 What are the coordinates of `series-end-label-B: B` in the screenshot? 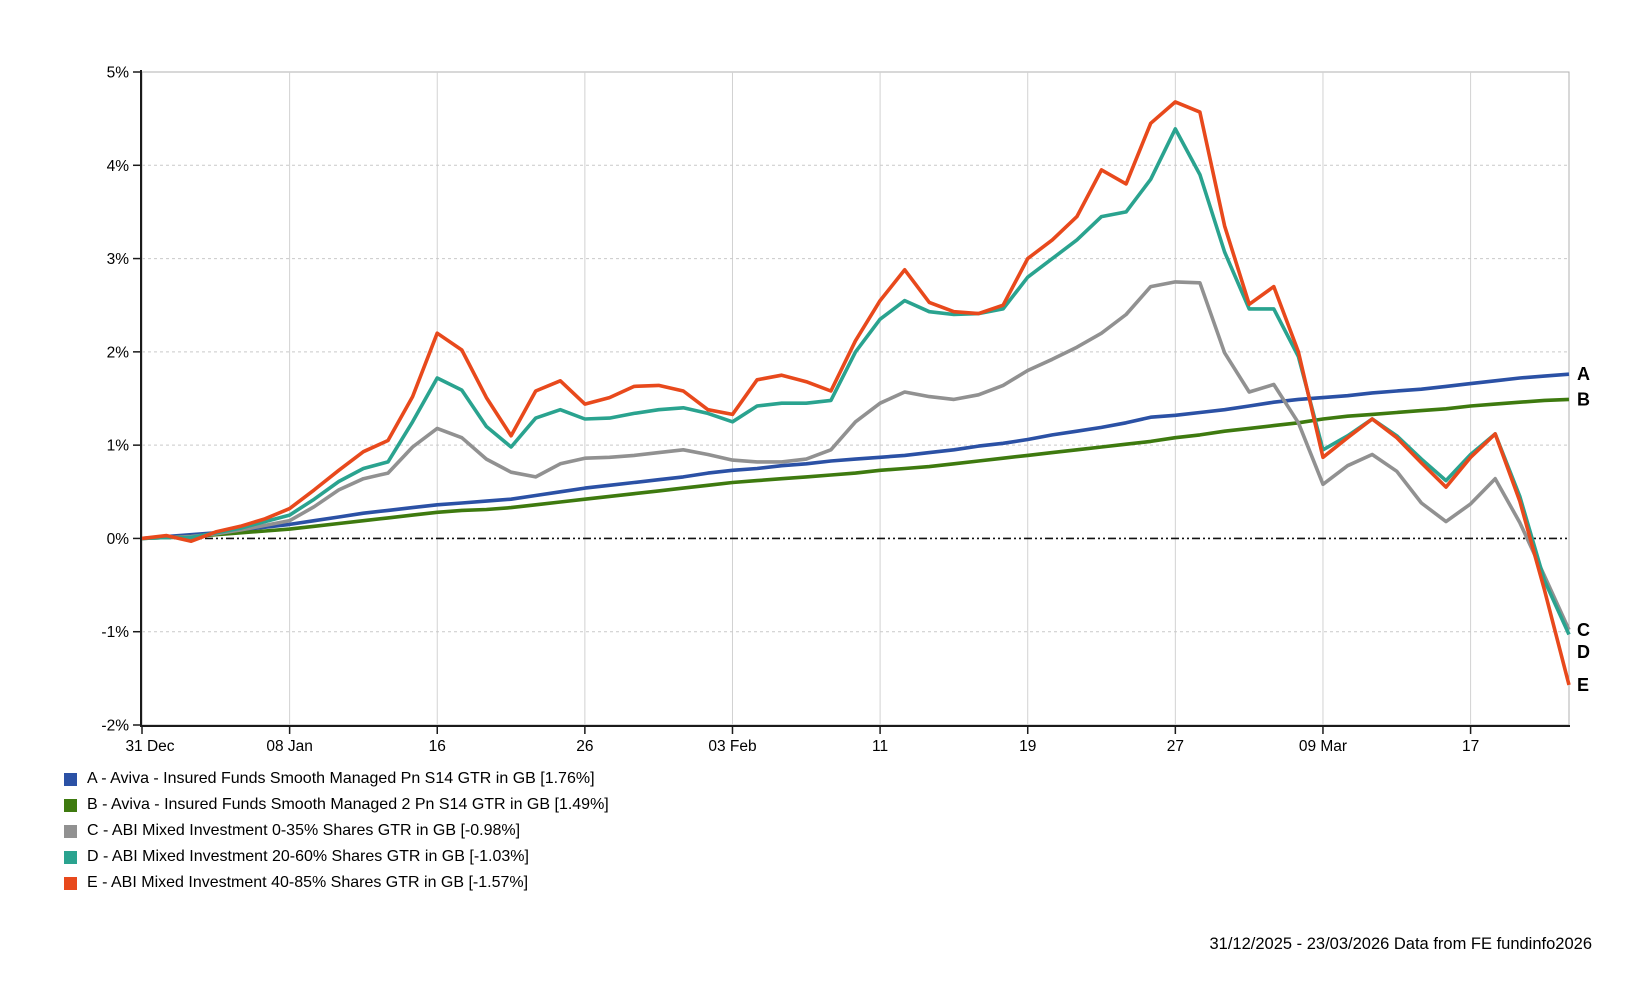 It's located at (1583, 399).